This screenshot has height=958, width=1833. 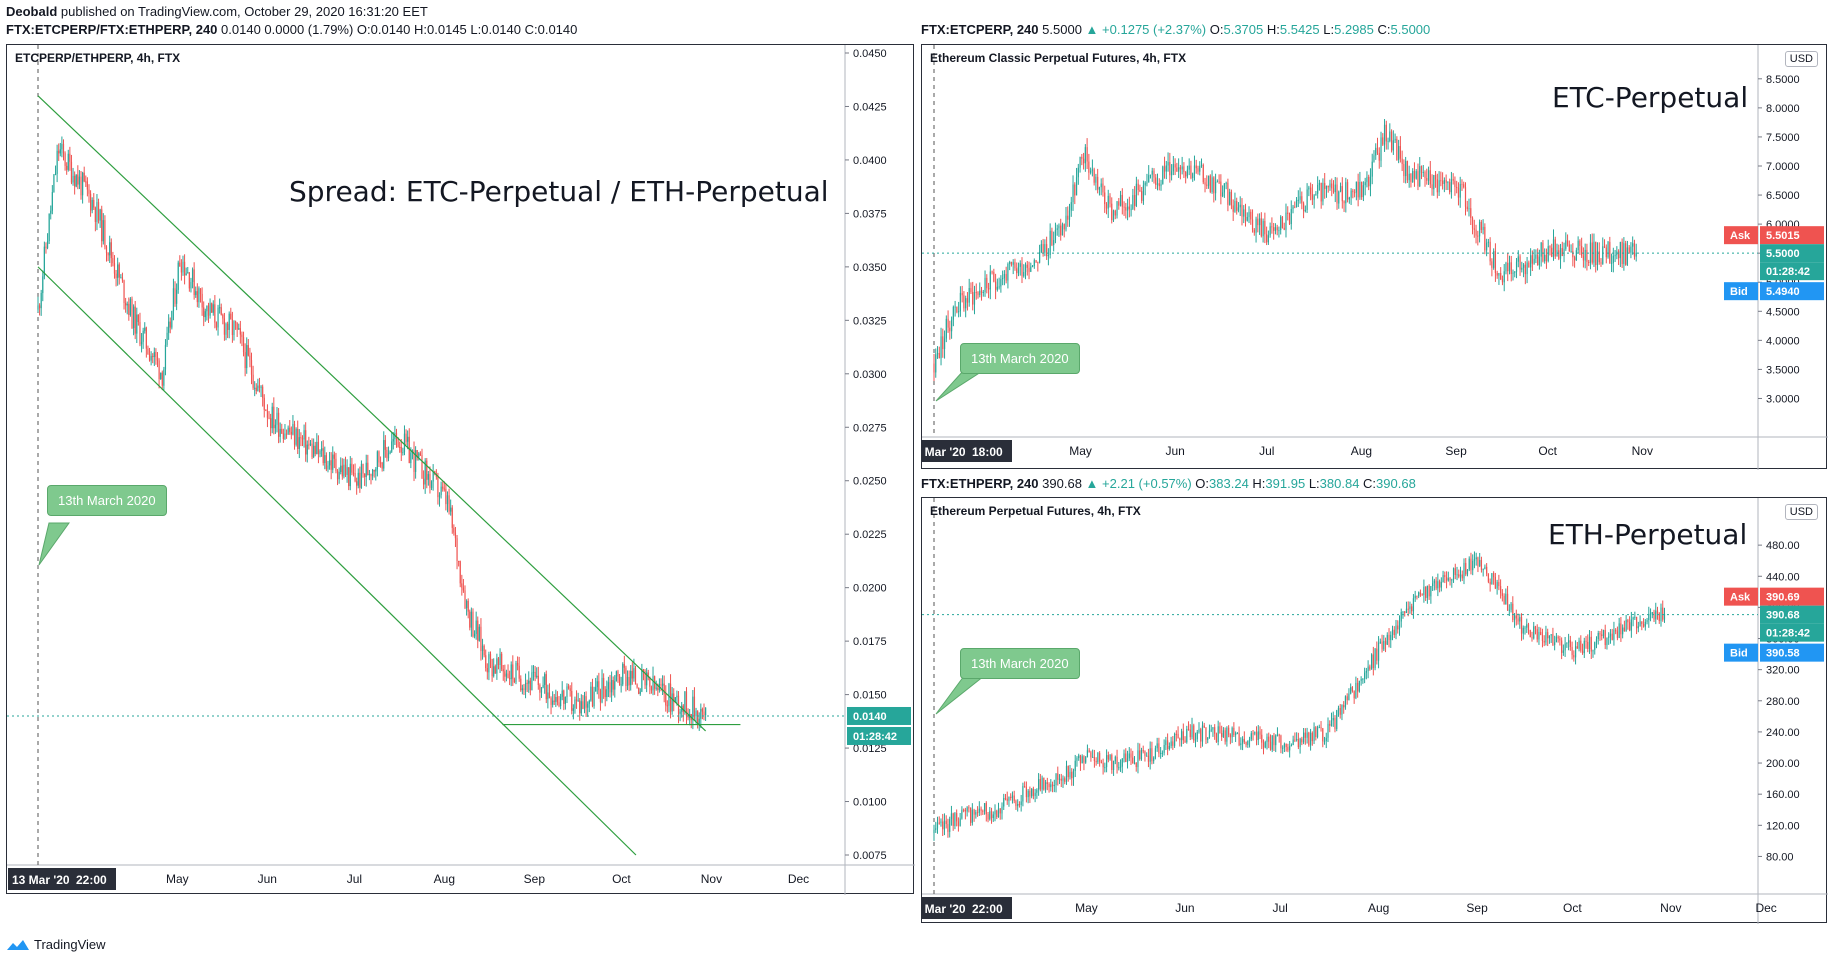 I want to click on ask-label: Ask, so click(x=1740, y=236).